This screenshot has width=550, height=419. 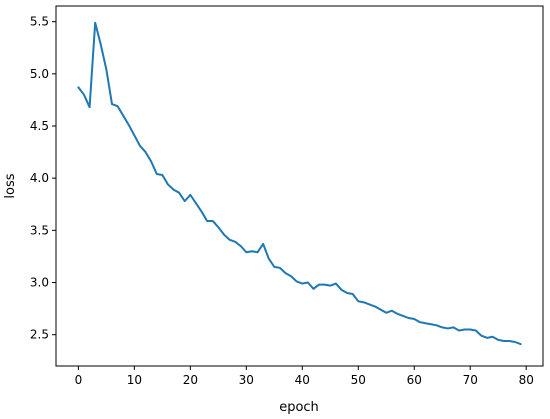 What do you see at coordinates (39, 74) in the screenshot?
I see `y-tick-label: 5.0` at bounding box center [39, 74].